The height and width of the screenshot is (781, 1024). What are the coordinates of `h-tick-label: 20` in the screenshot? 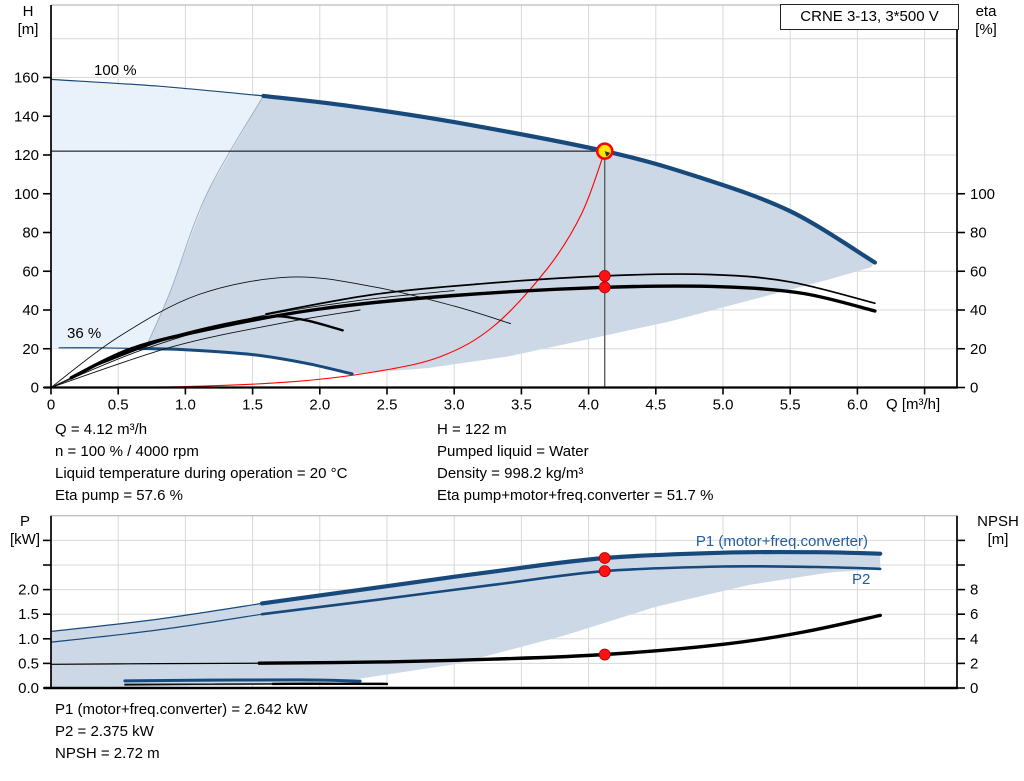 It's located at (30, 349).